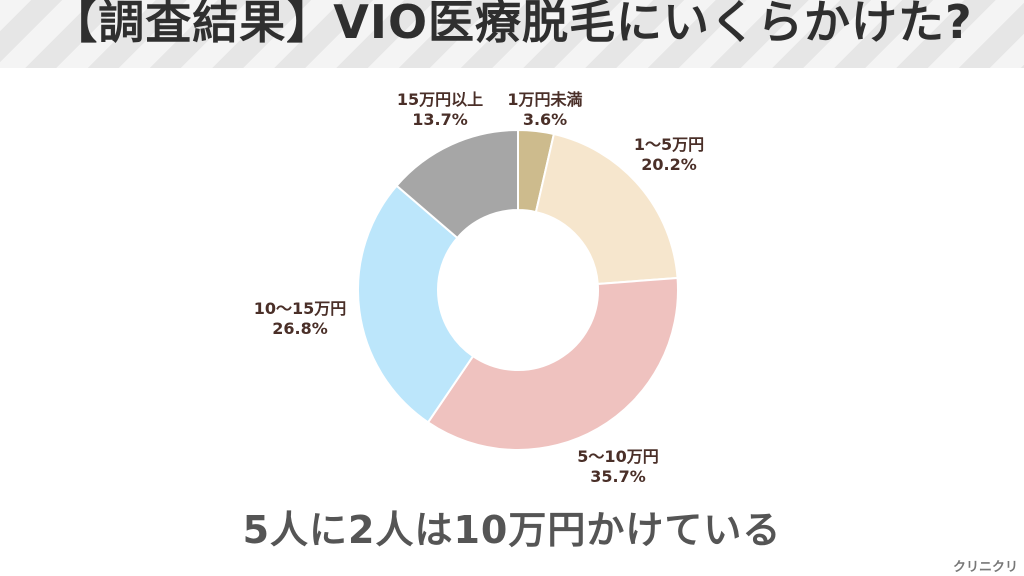  I want to click on summary-text: 5人に2人は10万円かけている, so click(512, 530).